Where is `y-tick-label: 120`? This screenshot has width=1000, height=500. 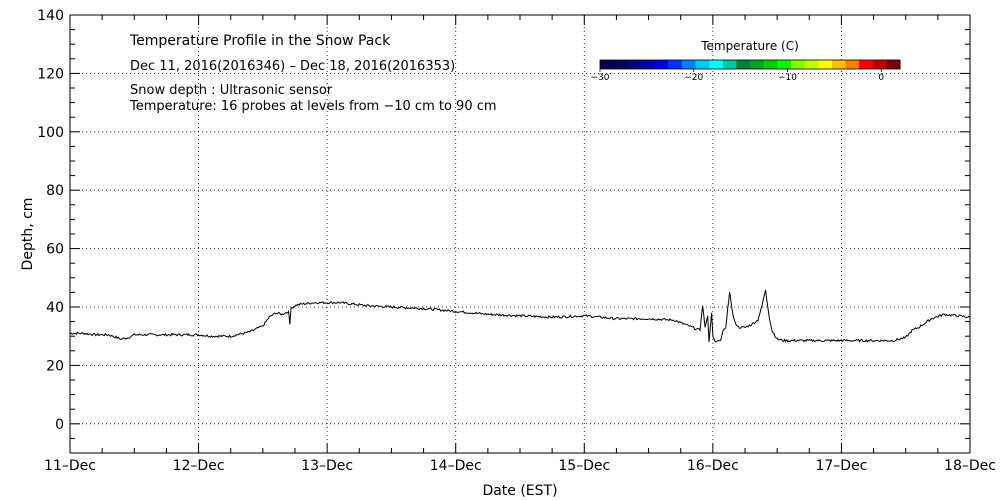 y-tick-label: 120 is located at coordinates (50, 74).